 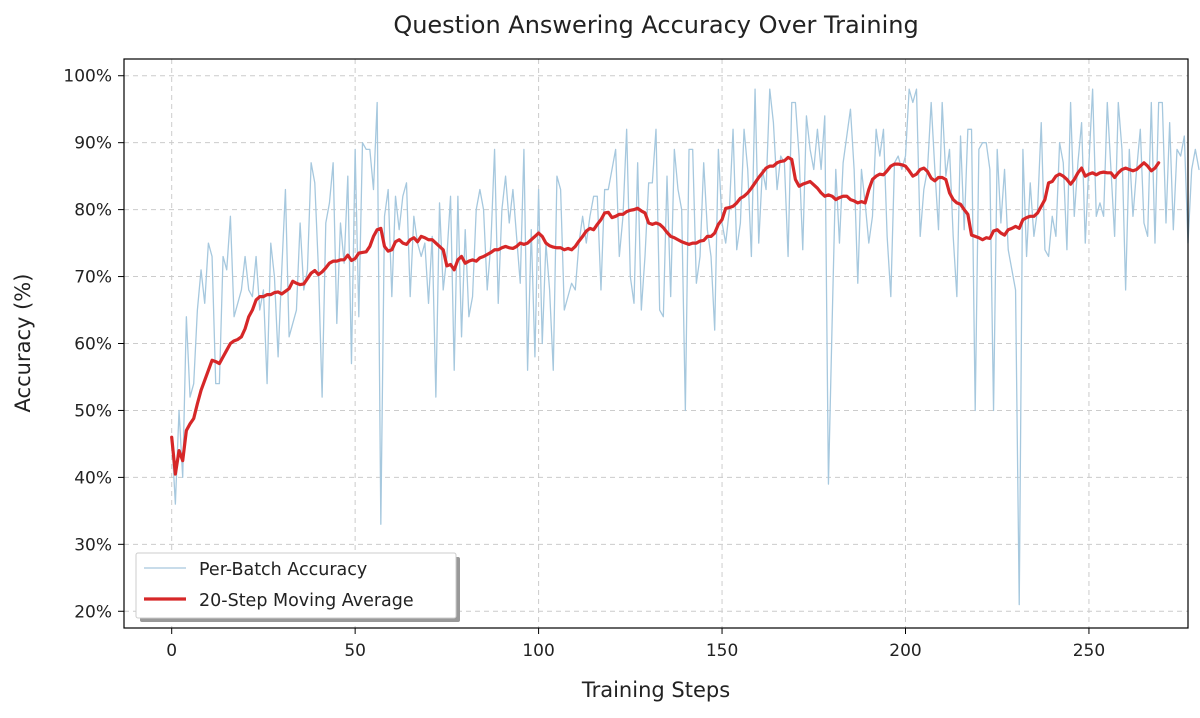 What do you see at coordinates (87, 77) in the screenshot?
I see `y-tick-label: 100%` at bounding box center [87, 77].